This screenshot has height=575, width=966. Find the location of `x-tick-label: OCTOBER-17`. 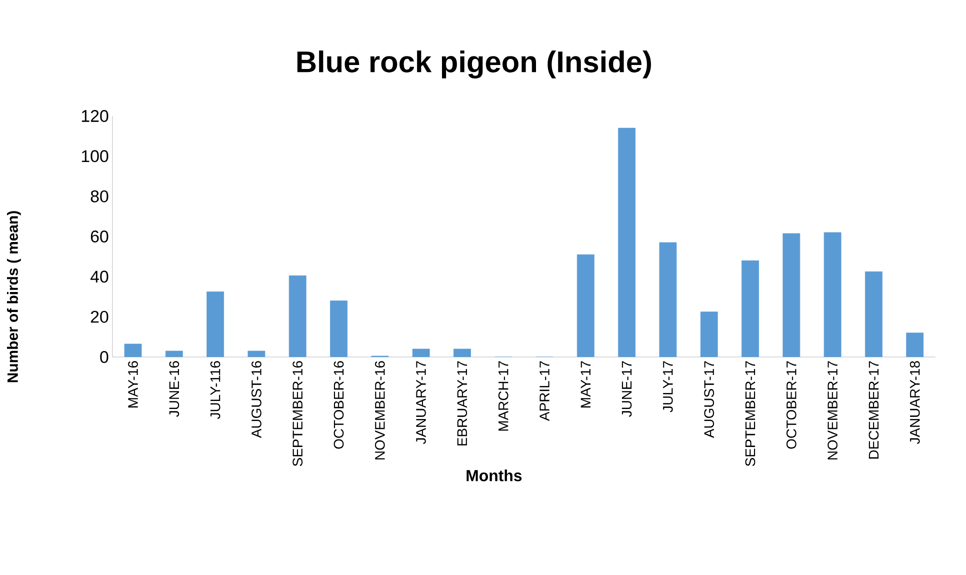

x-tick-label: OCTOBER-17 is located at coordinates (791, 405).